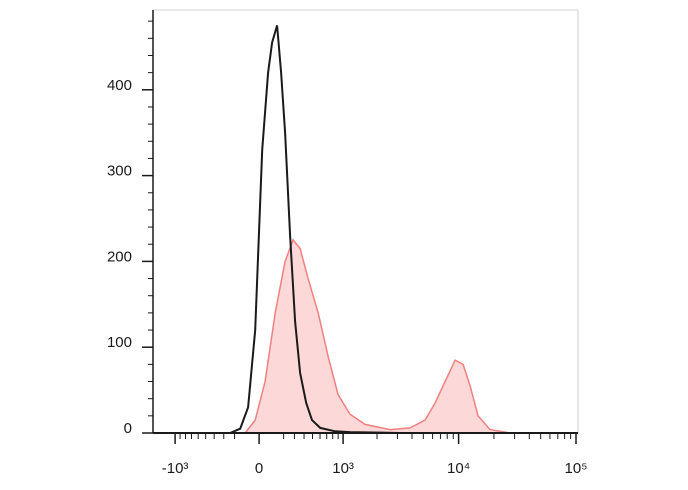 This screenshot has height=490, width=688. What do you see at coordinates (119, 256) in the screenshot?
I see `y-tick-label: 200` at bounding box center [119, 256].